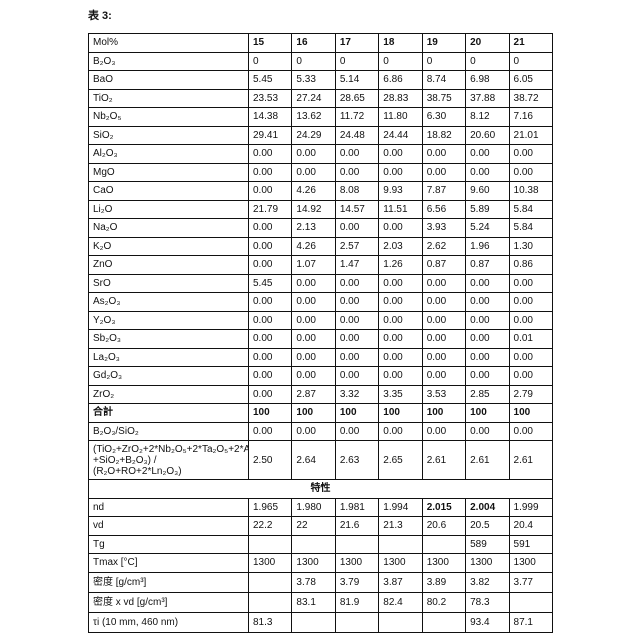 Image resolution: width=640 pixels, height=640 pixels. Describe the element at coordinates (169, 320) in the screenshot. I see `row-label: Y₂O₃` at that location.